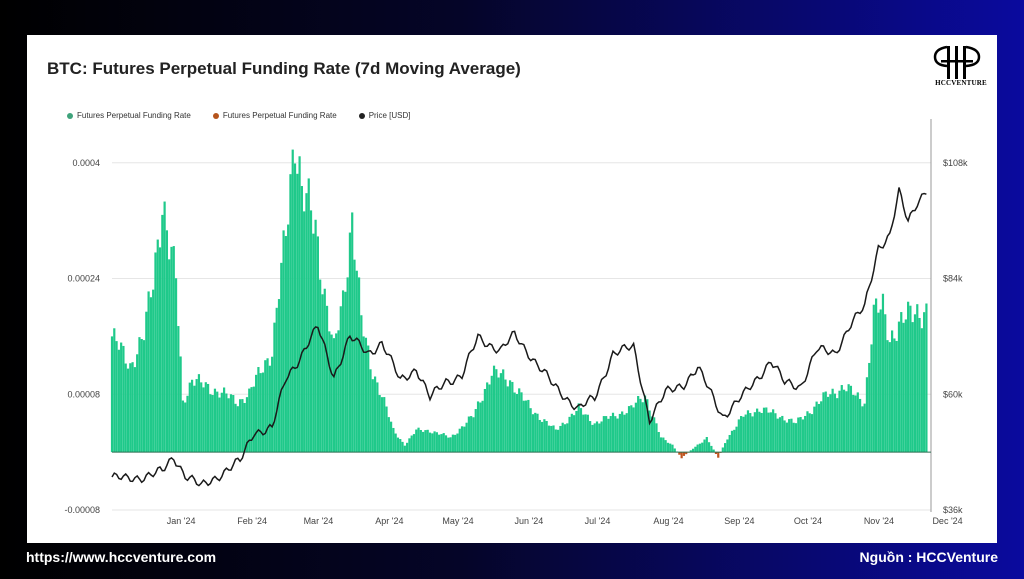 The image size is (1024, 579). What do you see at coordinates (83, 394) in the screenshot?
I see `y-left-tick-label: 0.00008` at bounding box center [83, 394].